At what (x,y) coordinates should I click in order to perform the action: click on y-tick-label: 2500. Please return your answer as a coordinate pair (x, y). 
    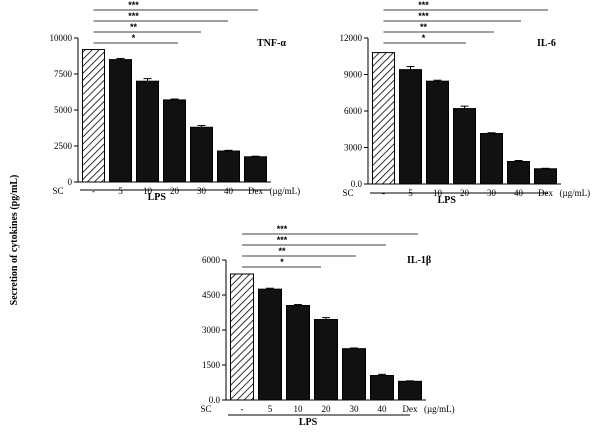
    Looking at the image, I should click on (63, 146).